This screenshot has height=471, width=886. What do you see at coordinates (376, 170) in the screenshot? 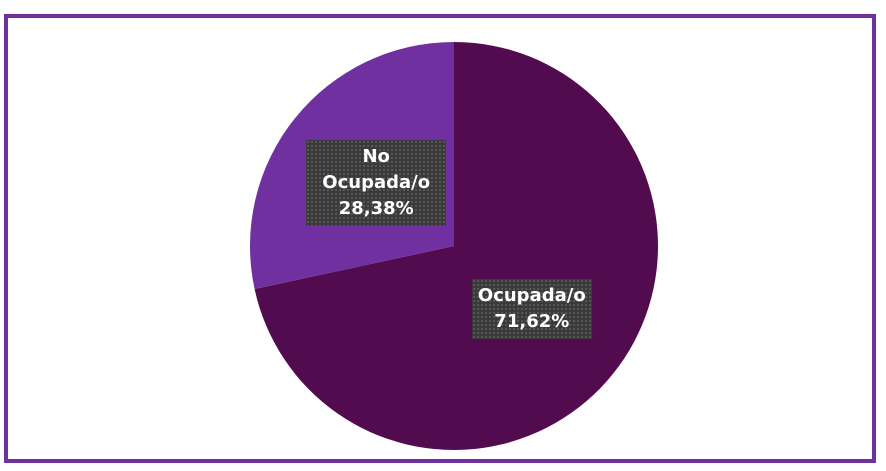
I see `label-name: No Ocupada/o` at bounding box center [376, 170].